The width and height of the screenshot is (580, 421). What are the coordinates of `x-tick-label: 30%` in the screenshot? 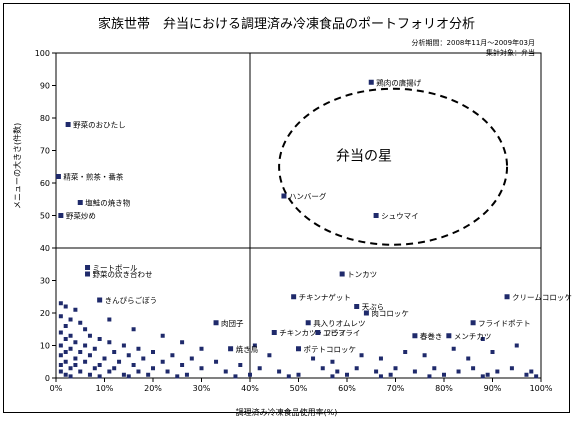 It's located at (202, 388).